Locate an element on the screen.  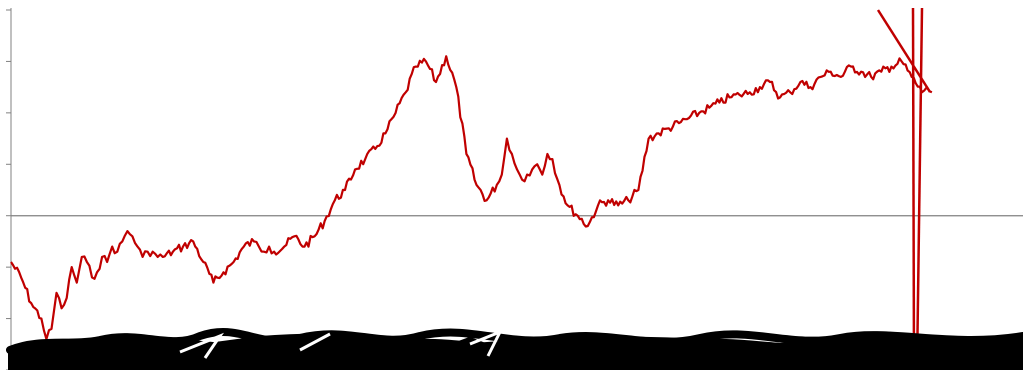
scribble-band is located at coordinates (514, 349).